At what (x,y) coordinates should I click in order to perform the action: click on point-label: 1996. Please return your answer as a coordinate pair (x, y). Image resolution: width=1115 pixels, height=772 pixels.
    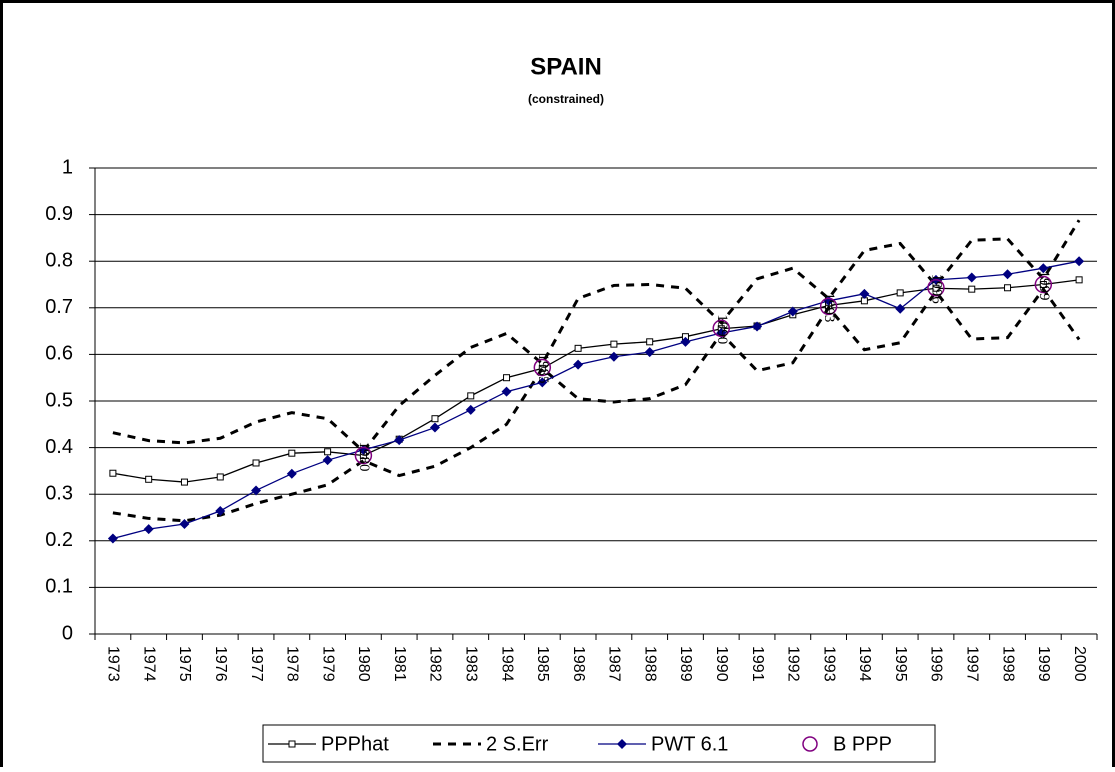
    Looking at the image, I should click on (937, 289).